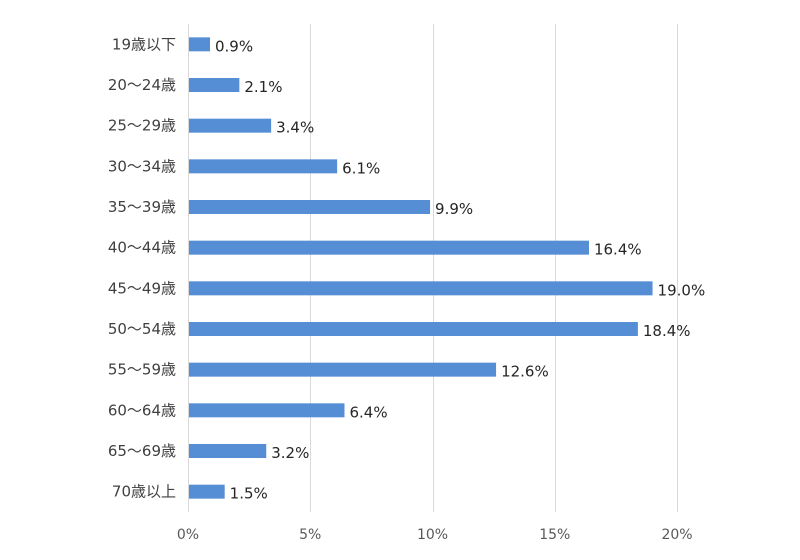 The image size is (800, 560). What do you see at coordinates (525, 372) in the screenshot?
I see `value-label: 12.6%` at bounding box center [525, 372].